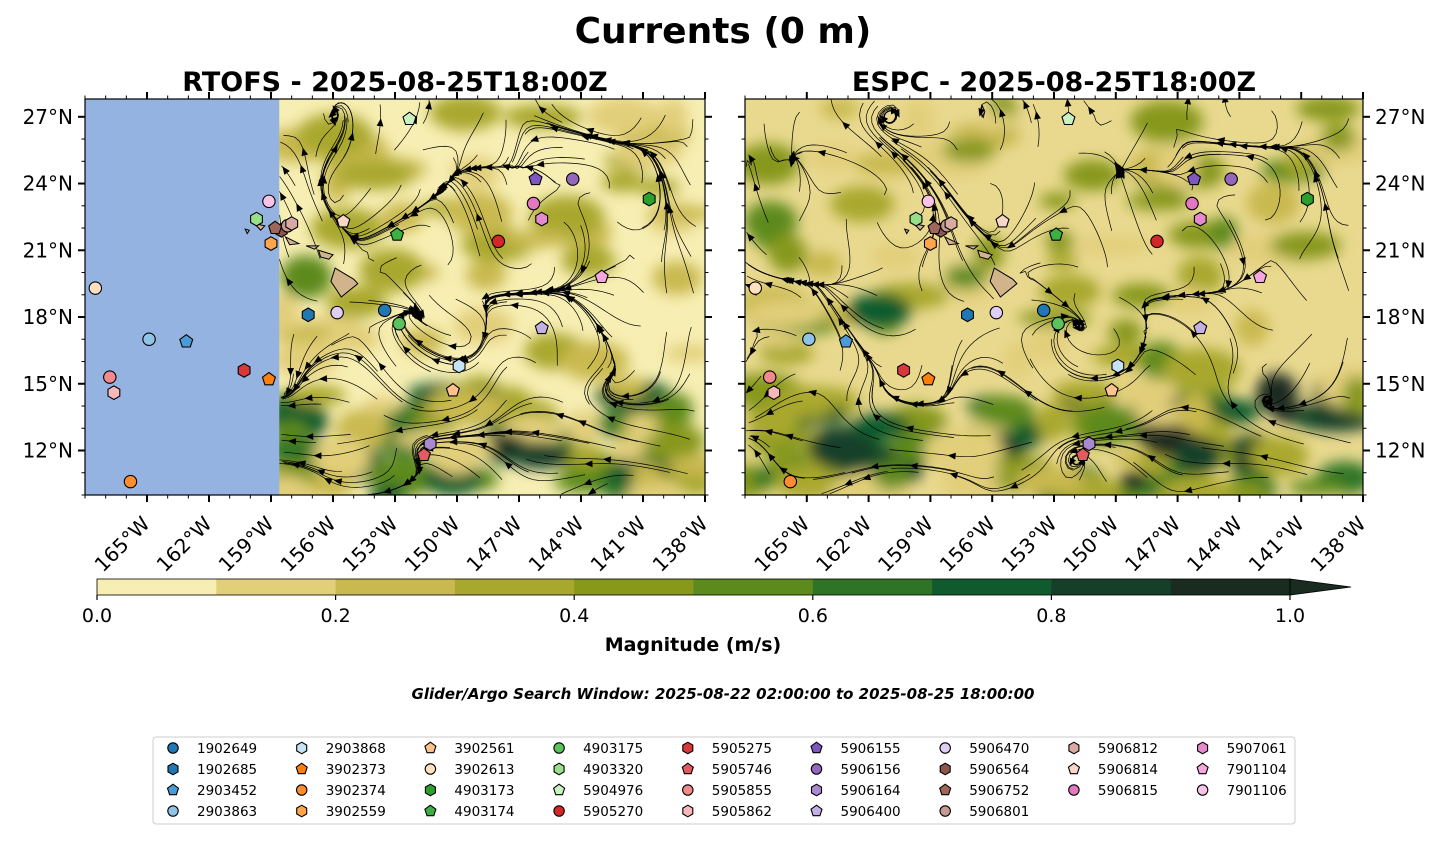 Image resolution: width=1447 pixels, height=863 pixels. I want to click on legend-label: 5906156, so click(871, 770).